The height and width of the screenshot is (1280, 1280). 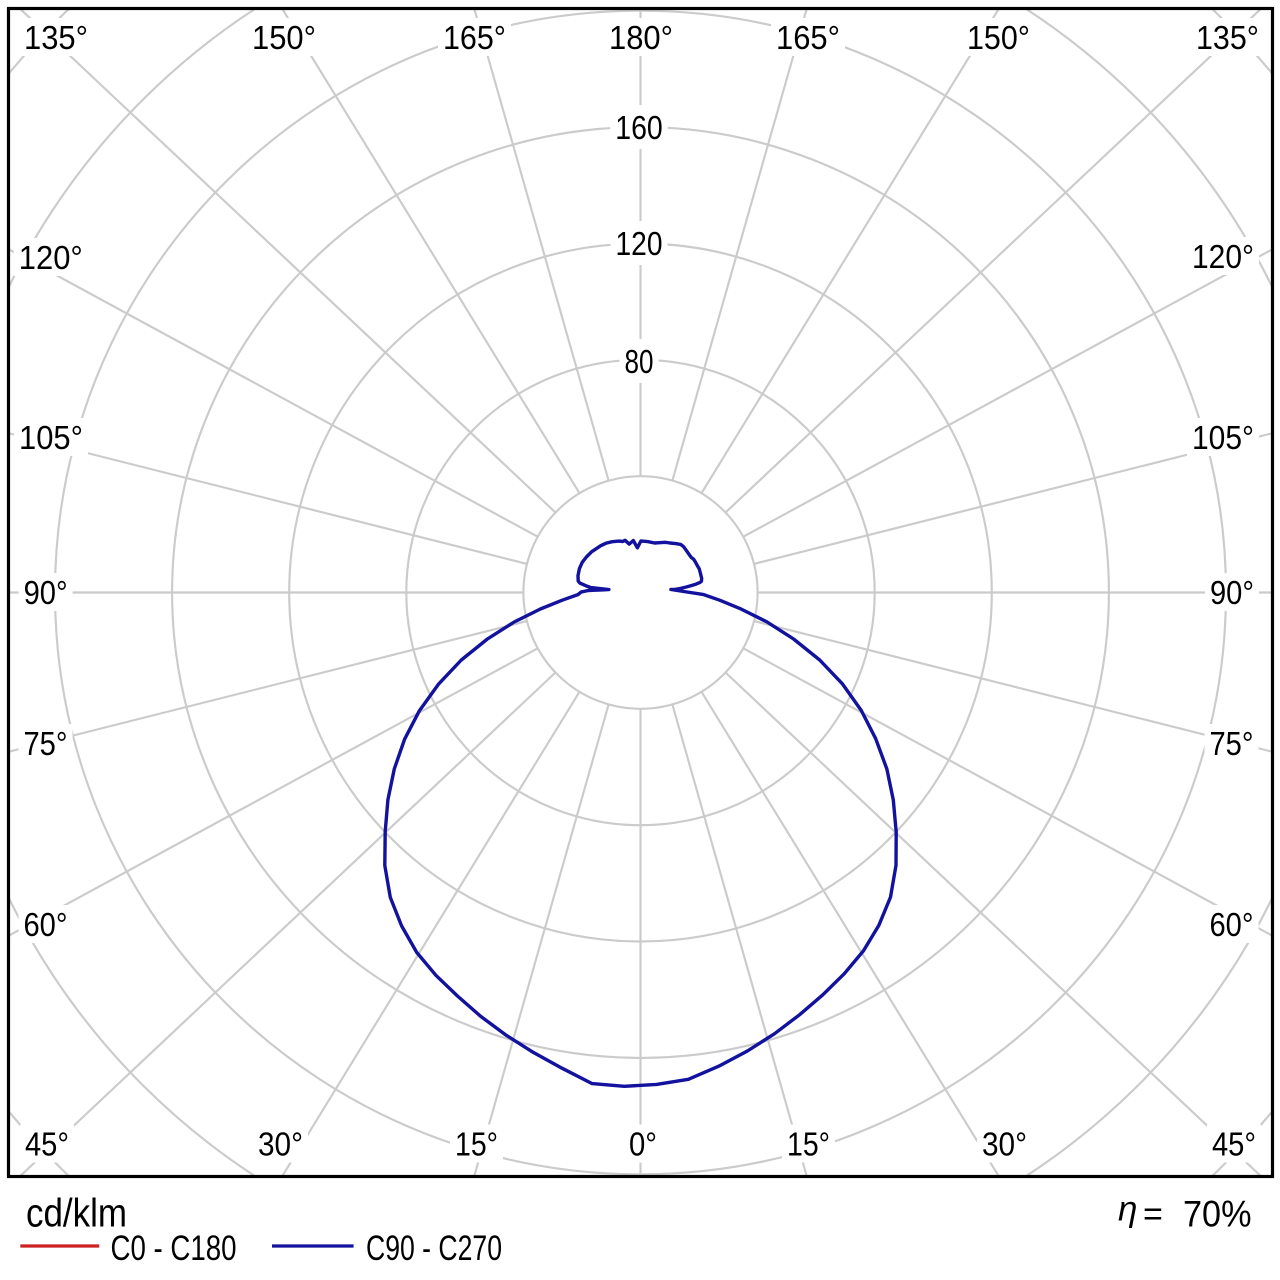 What do you see at coordinates (639, 243) in the screenshot?
I see `svg-text: 120` at bounding box center [639, 243].